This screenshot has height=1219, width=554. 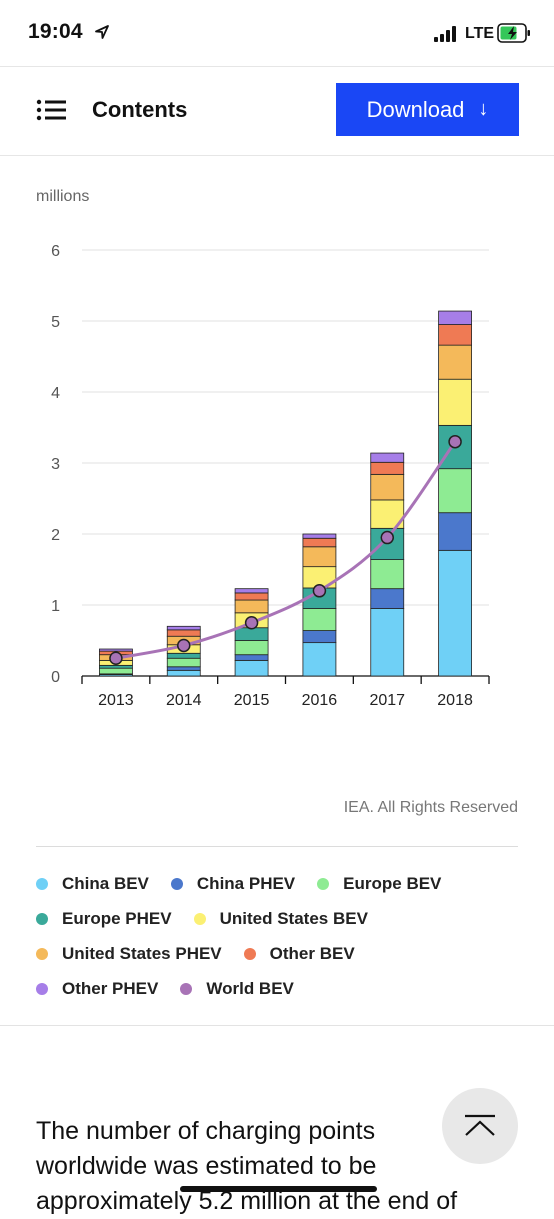 I want to click on y-tick-label: 3, so click(x=55, y=464).